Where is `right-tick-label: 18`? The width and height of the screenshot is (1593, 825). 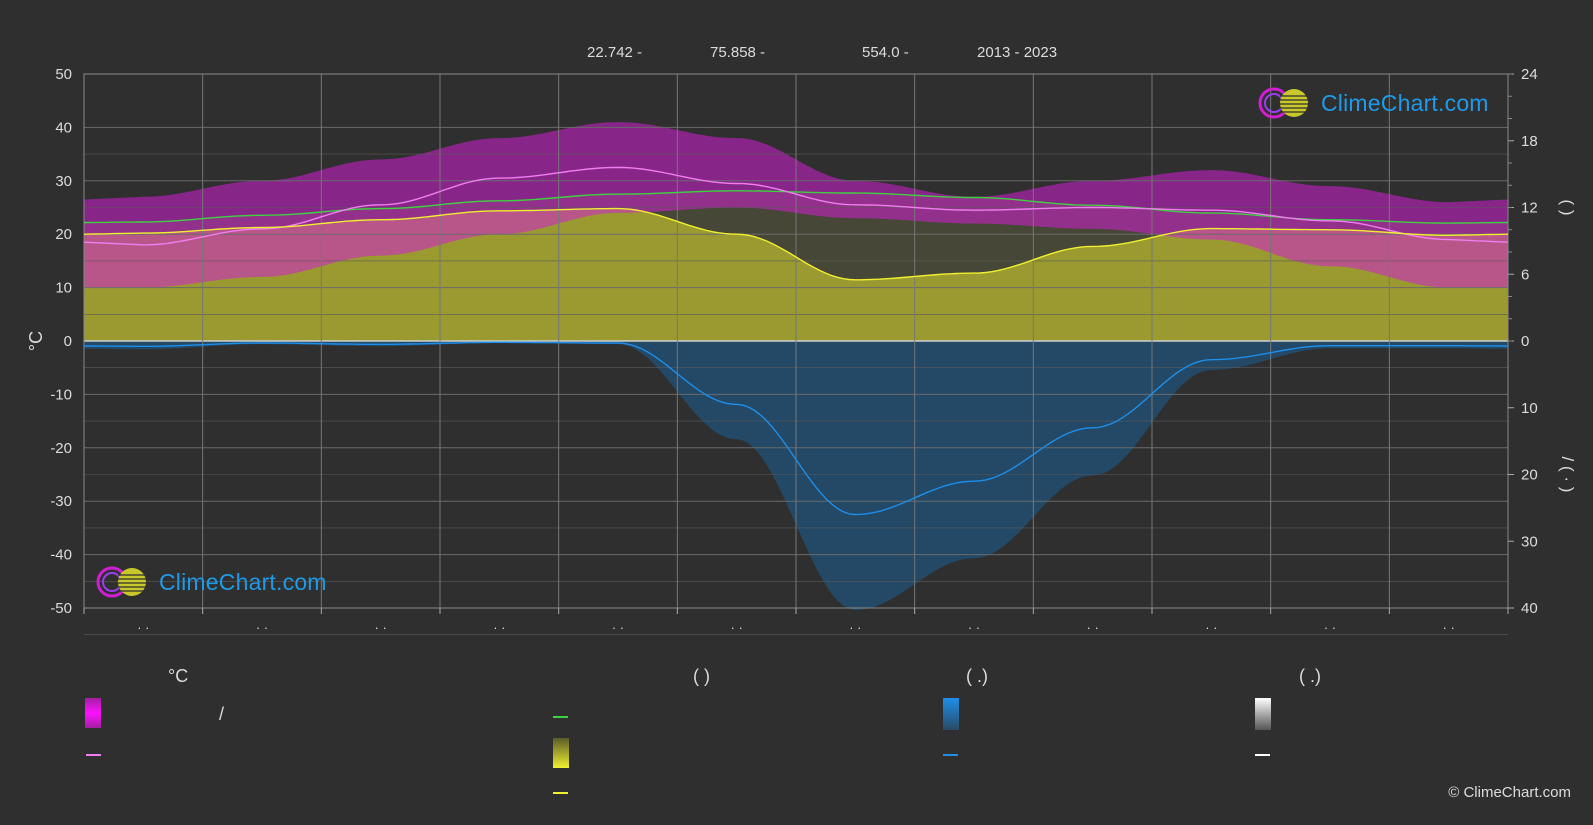
right-tick-label: 18 is located at coordinates (1529, 141).